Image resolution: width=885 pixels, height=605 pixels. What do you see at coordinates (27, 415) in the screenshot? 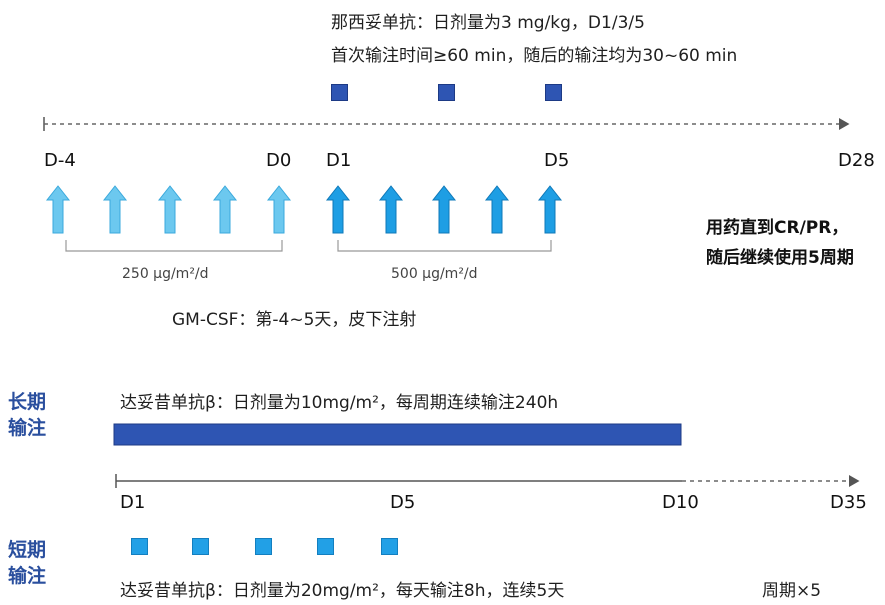
I see `long-infusion-side-label: 长期 输注` at bounding box center [27, 415].